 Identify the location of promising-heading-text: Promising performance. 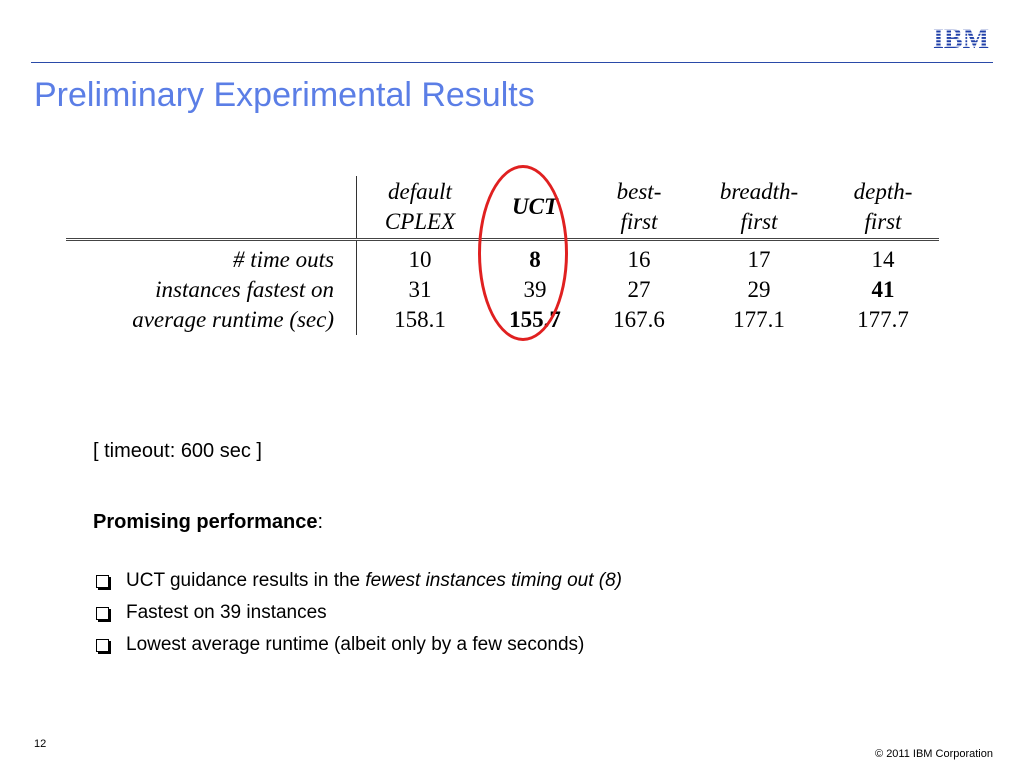
(205, 522).